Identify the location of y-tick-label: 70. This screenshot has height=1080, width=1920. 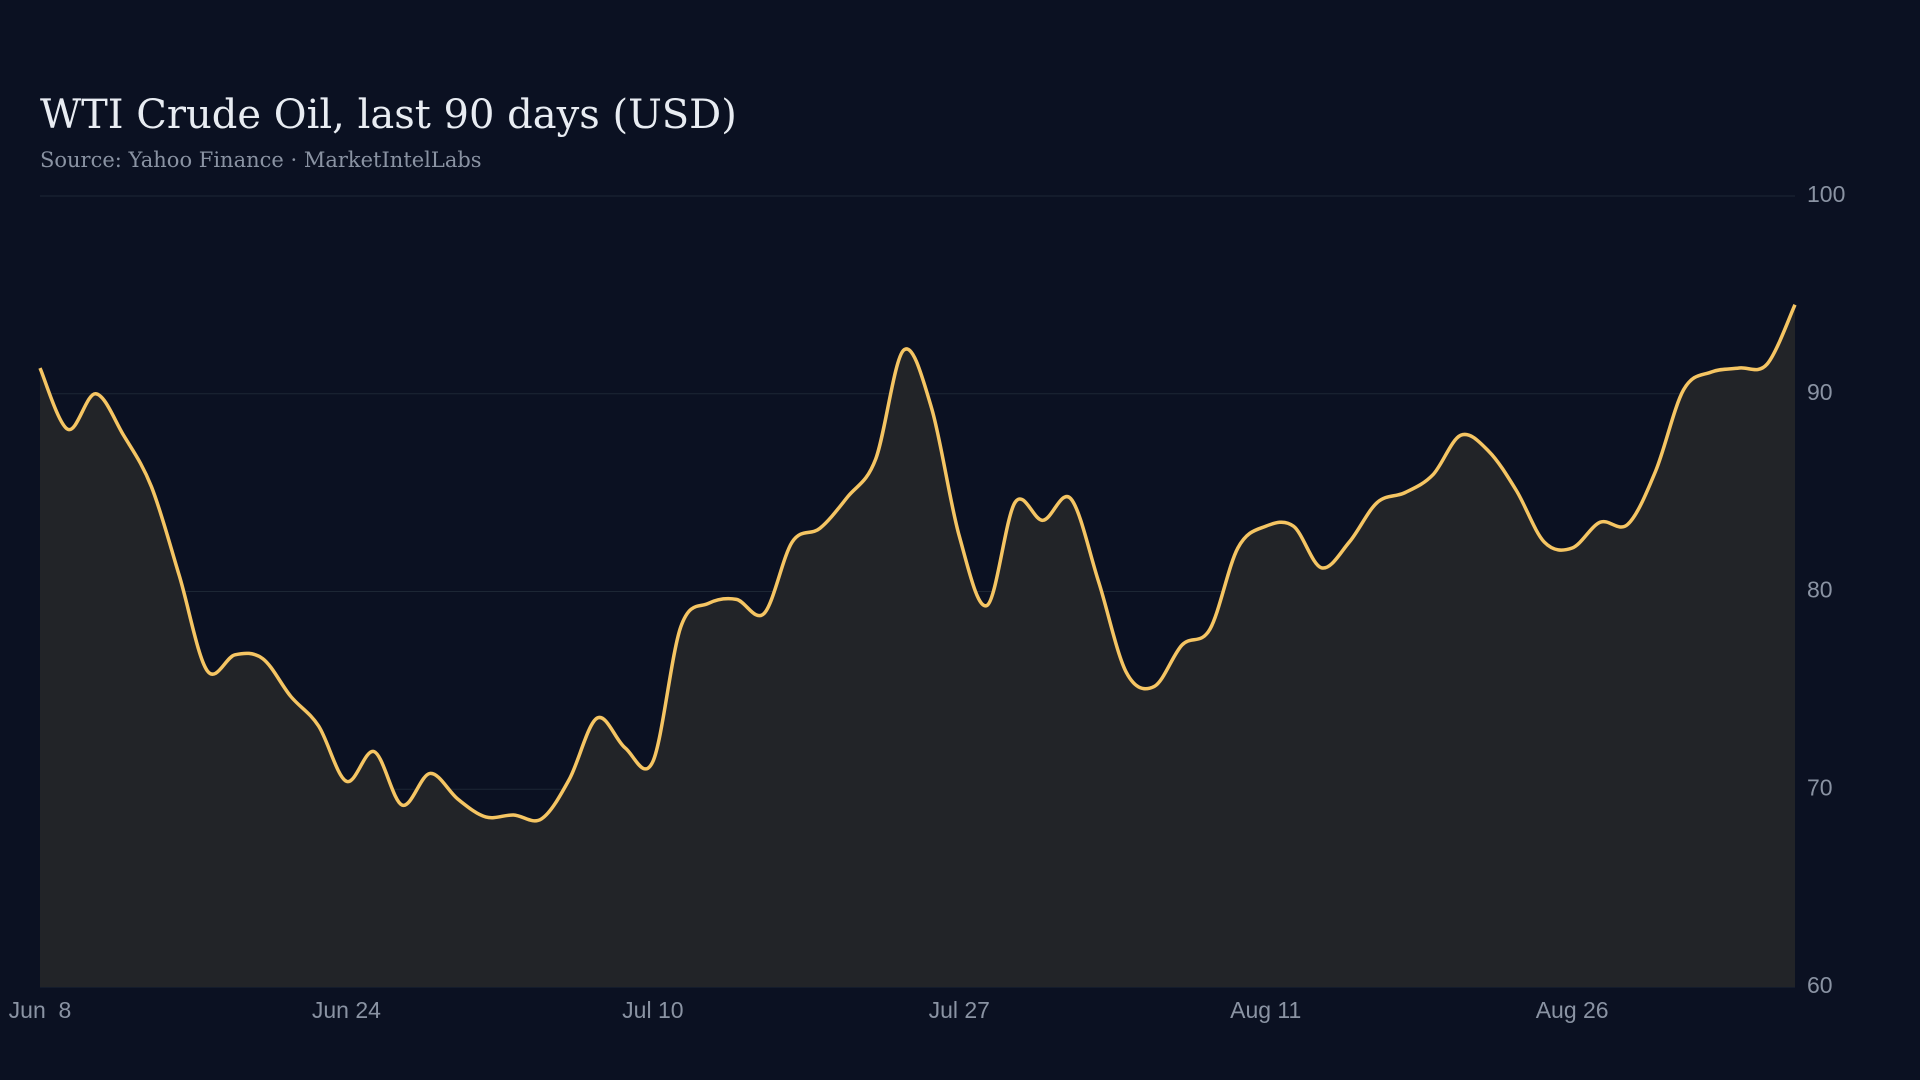
(1820, 787).